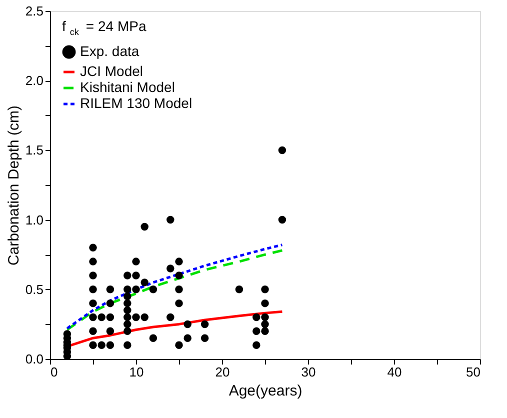  Describe the element at coordinates (222, 372) in the screenshot. I see `x-tick-label: 20` at that location.